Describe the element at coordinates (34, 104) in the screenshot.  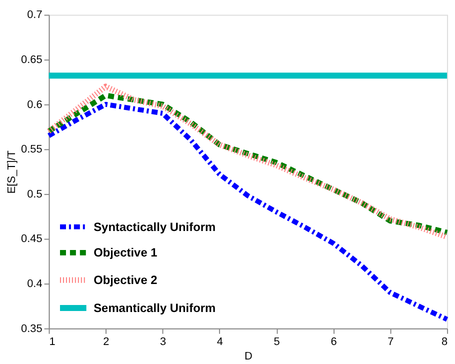
I see `y-tick-label: 0.6` at that location.